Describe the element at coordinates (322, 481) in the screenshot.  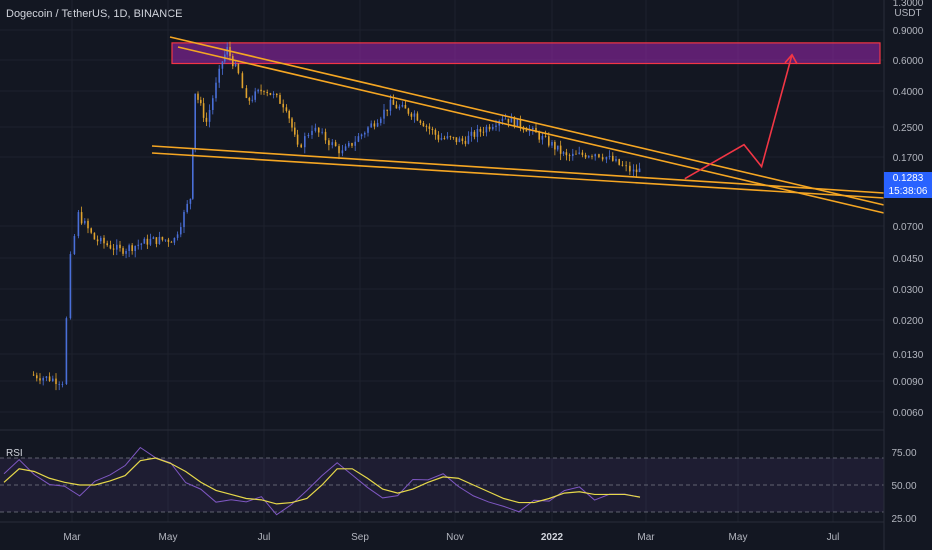
I see `rsi-ma-line` at that location.